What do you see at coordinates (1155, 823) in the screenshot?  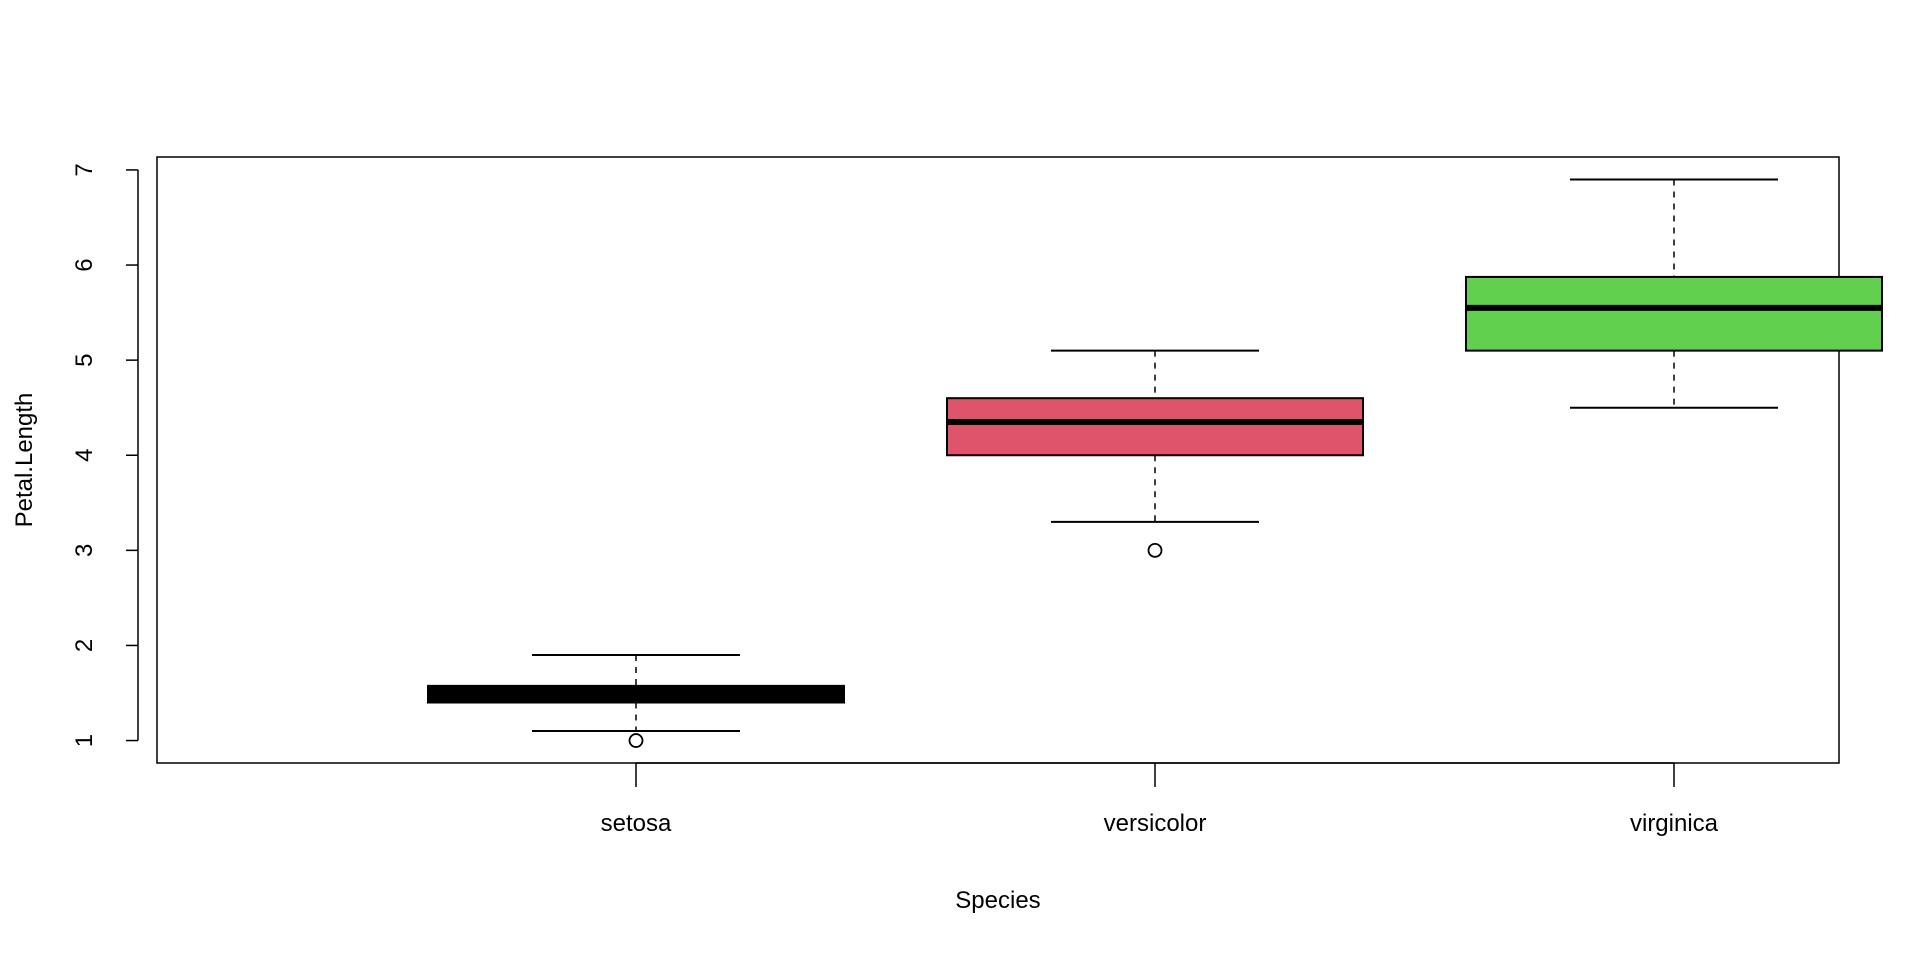 I see `x-tick-label: versicolor` at bounding box center [1155, 823].